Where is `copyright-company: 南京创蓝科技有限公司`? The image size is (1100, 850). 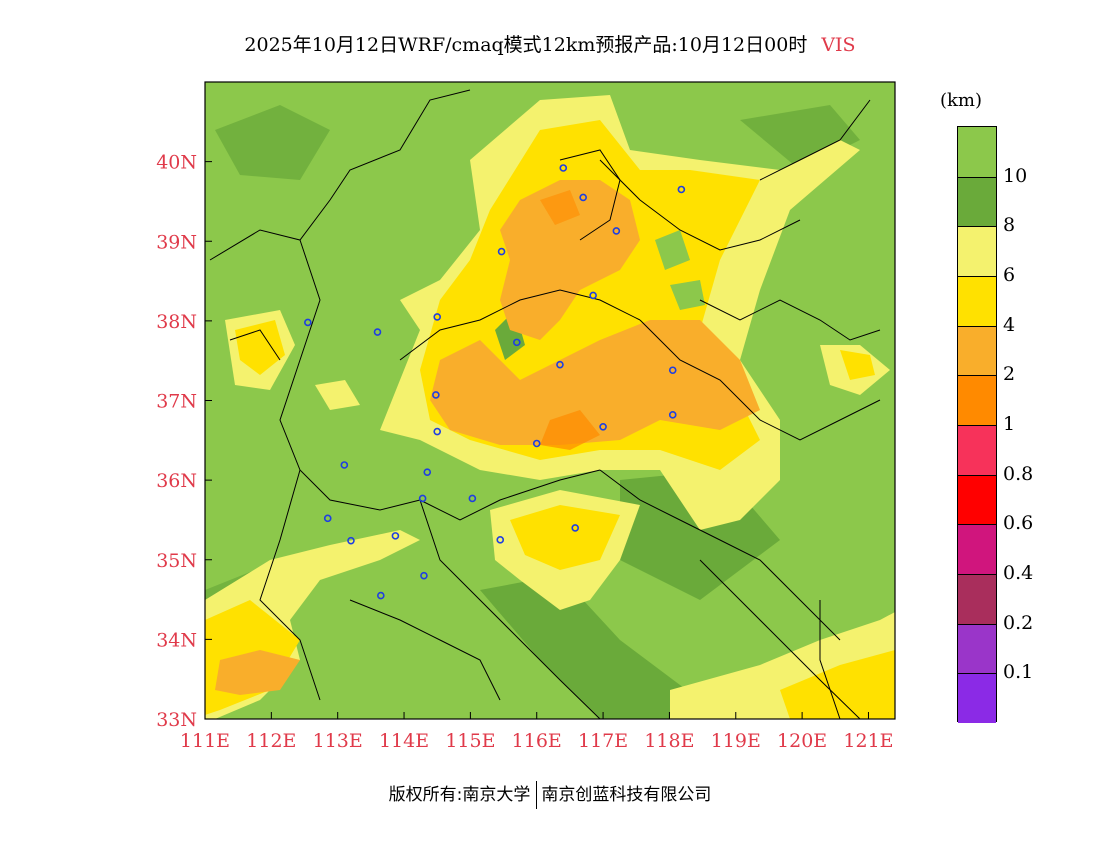
copyright-company: 南京创蓝科技有限公司 is located at coordinates (626, 795).